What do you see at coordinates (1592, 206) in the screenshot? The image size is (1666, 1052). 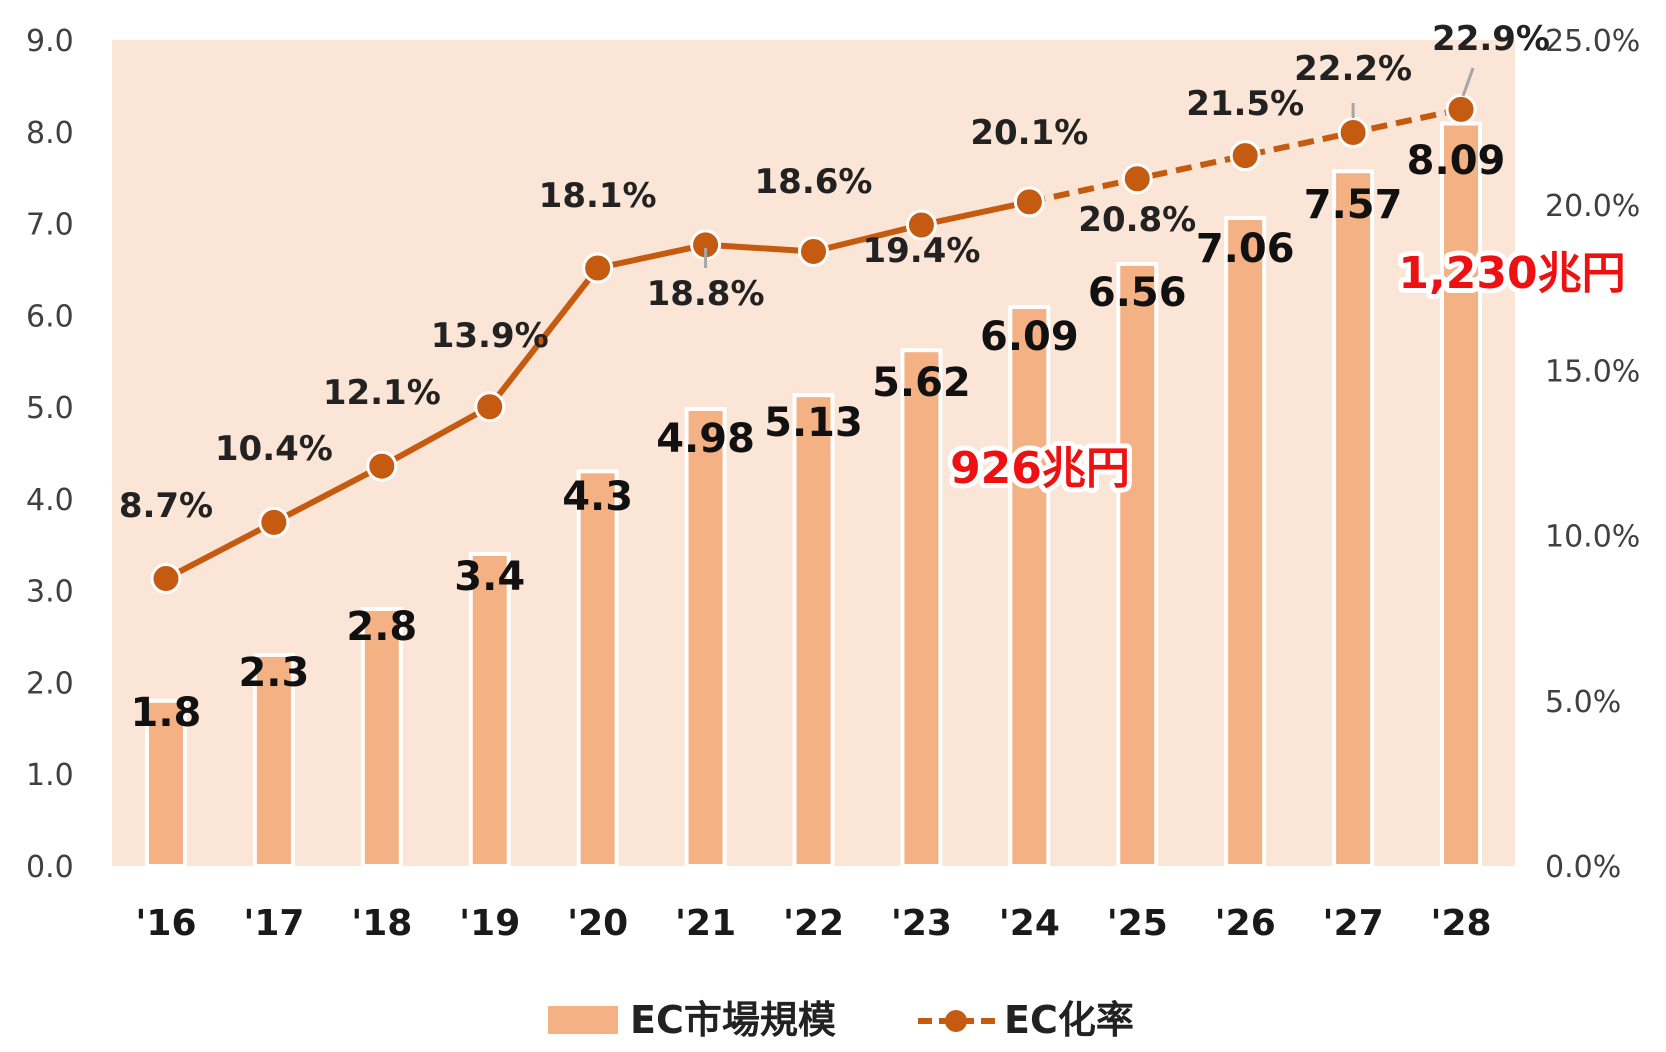 I see `right-tick-label: 20.0%` at bounding box center [1592, 206].